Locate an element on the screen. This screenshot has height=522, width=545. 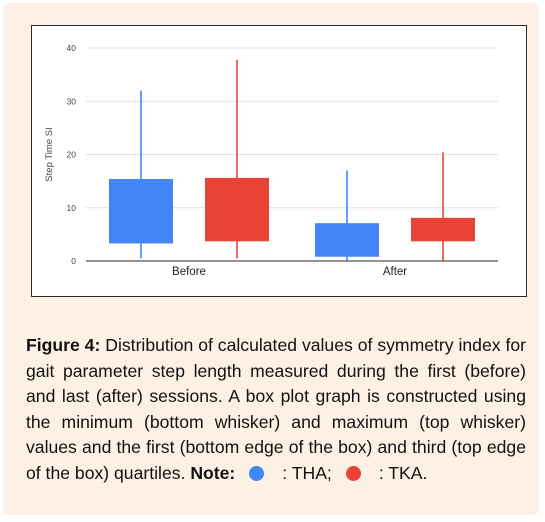
tka-legend-dot is located at coordinates (353, 473).